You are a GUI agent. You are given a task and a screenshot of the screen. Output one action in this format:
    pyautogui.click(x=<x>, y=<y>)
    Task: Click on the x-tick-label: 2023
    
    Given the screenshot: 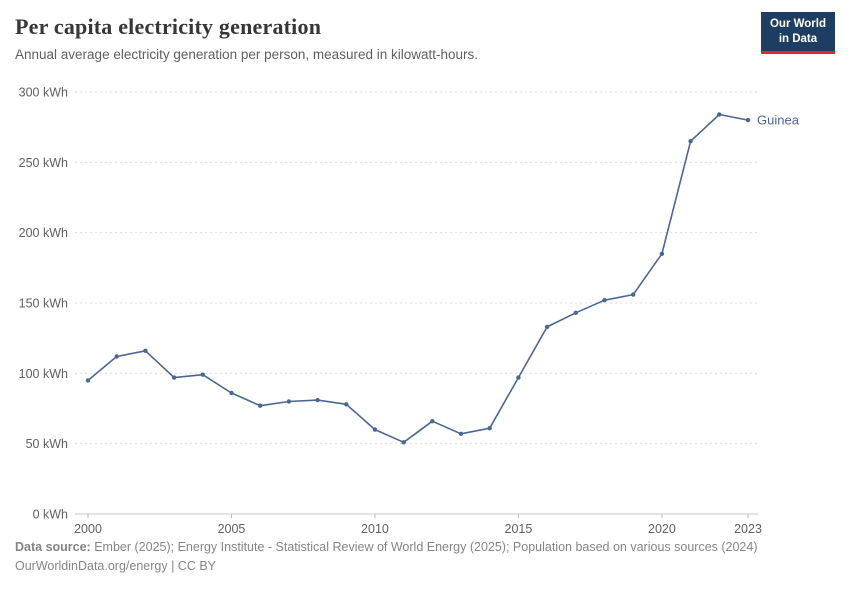 What is the action you would take?
    pyautogui.click(x=748, y=528)
    